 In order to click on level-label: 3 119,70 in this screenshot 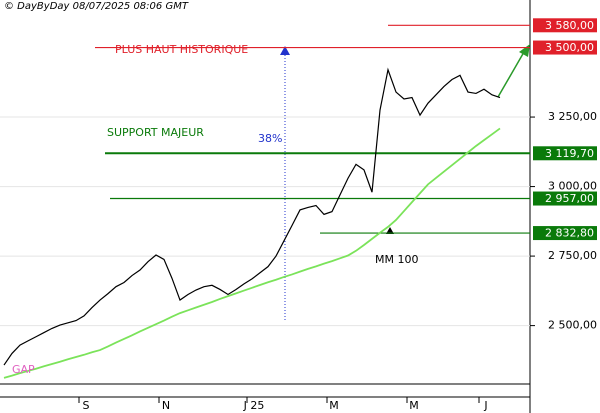, I will do `click(569, 153)`.